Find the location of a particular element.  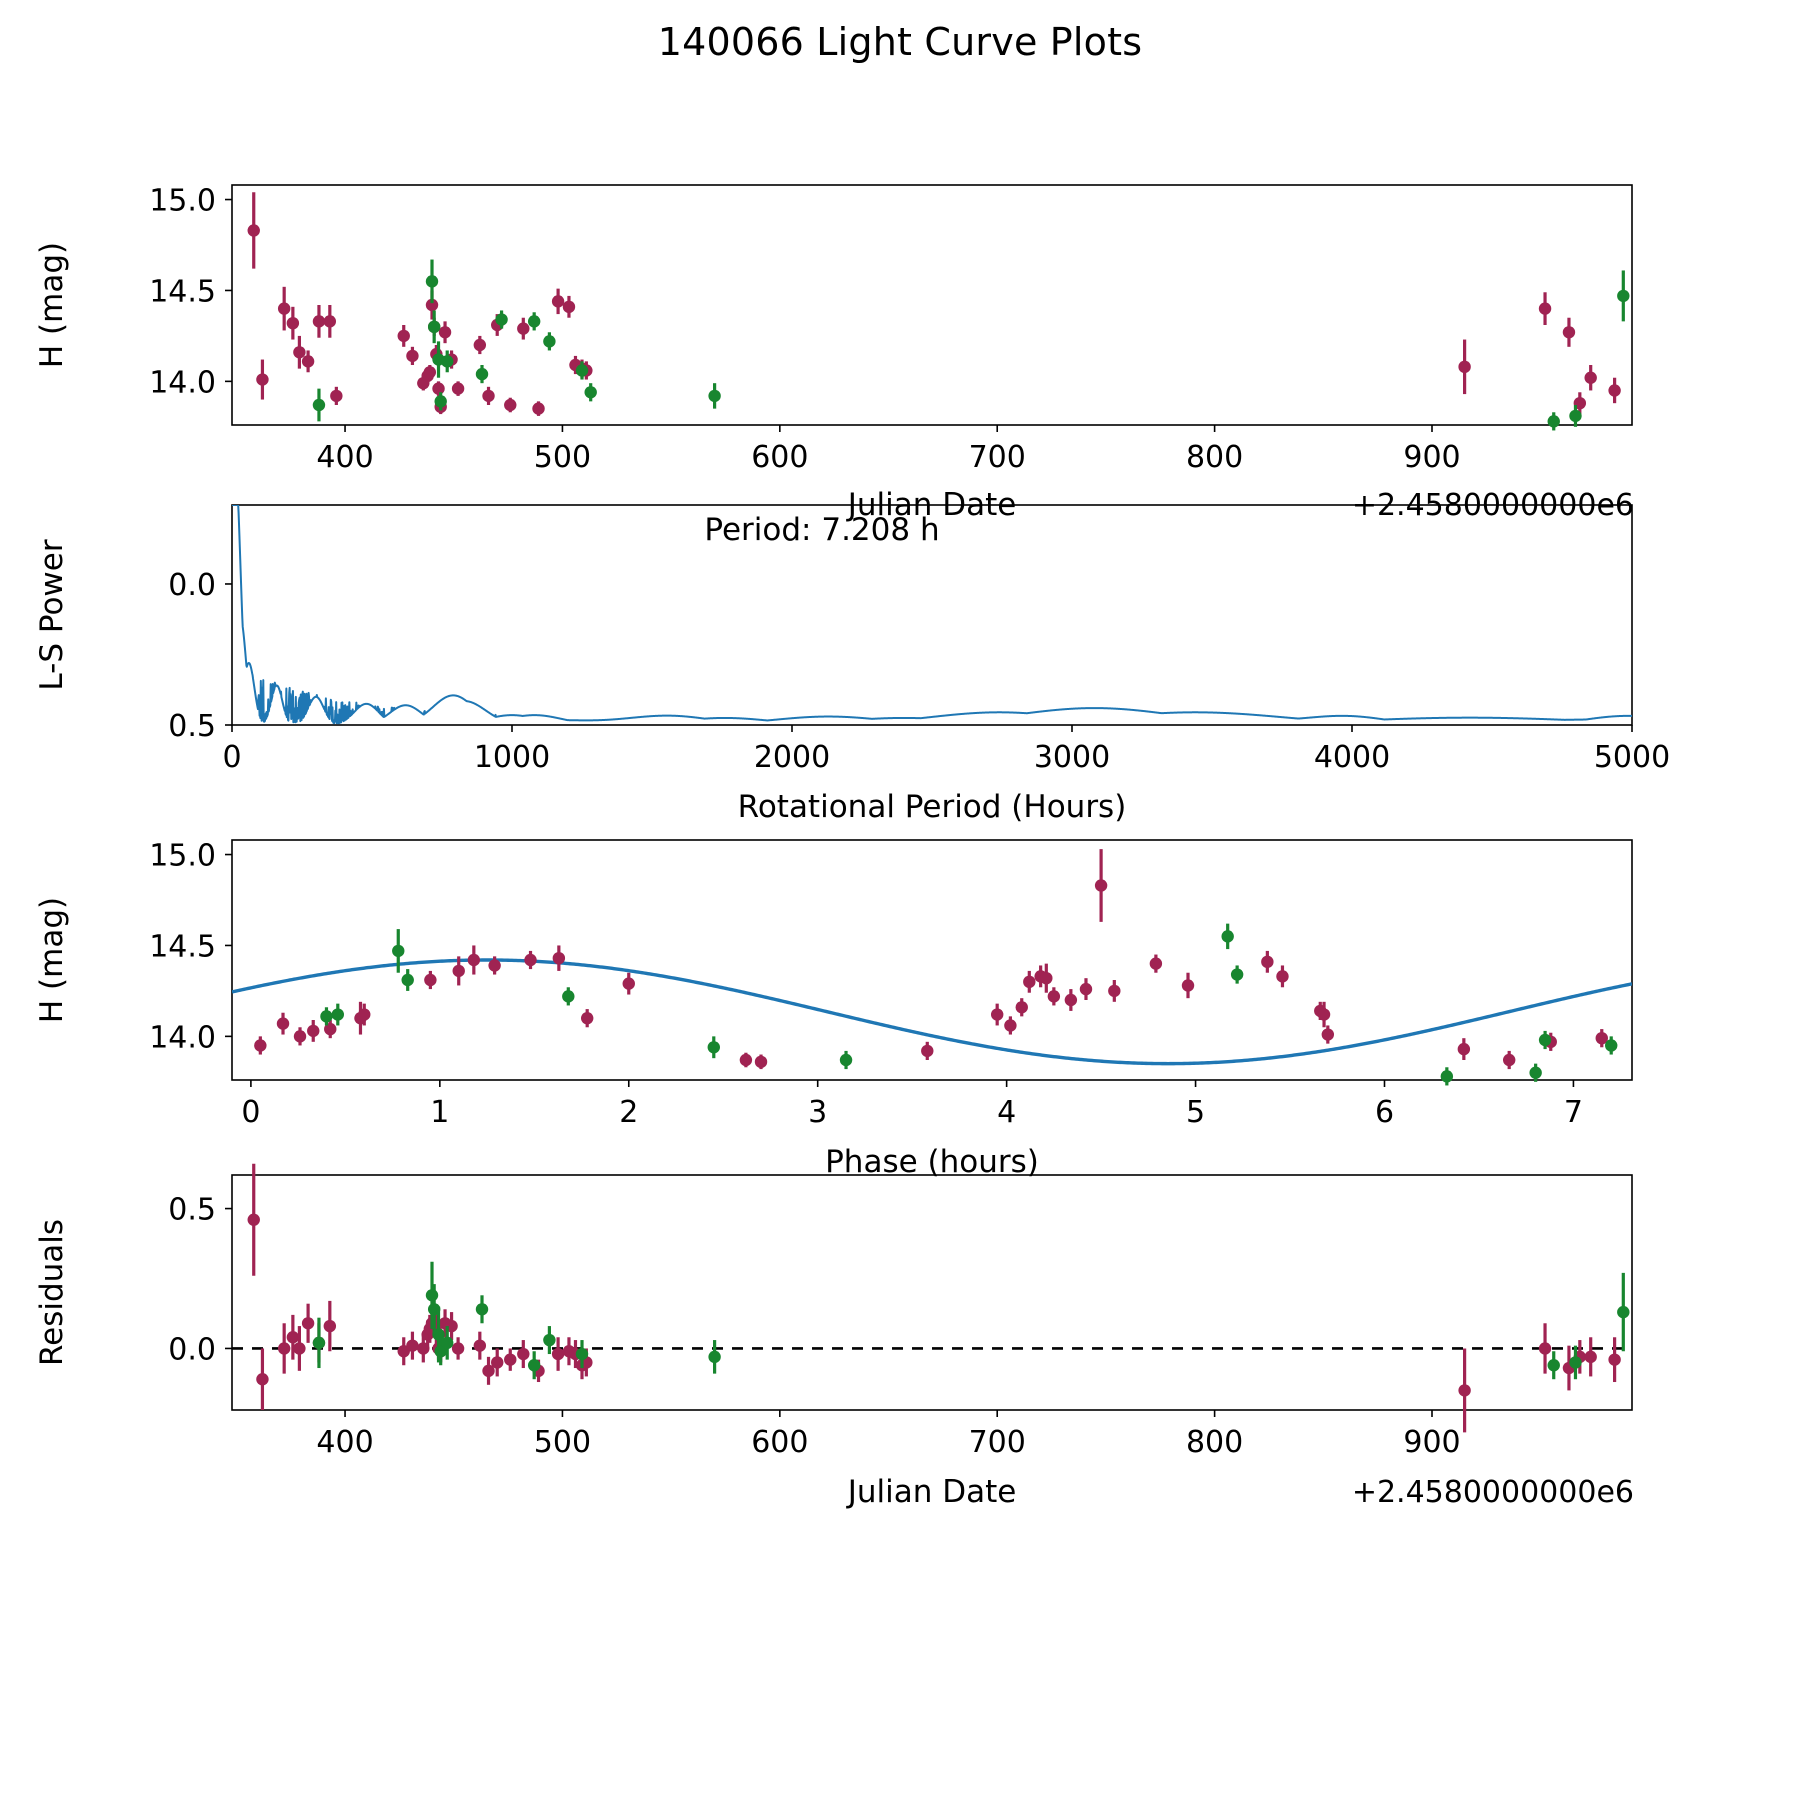

residuals-xtick-label: 600 is located at coordinates (779, 1442).